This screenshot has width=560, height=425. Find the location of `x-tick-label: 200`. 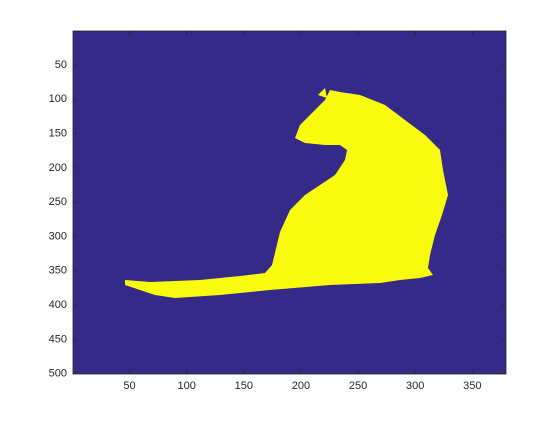

x-tick-label: 200 is located at coordinates (301, 386).